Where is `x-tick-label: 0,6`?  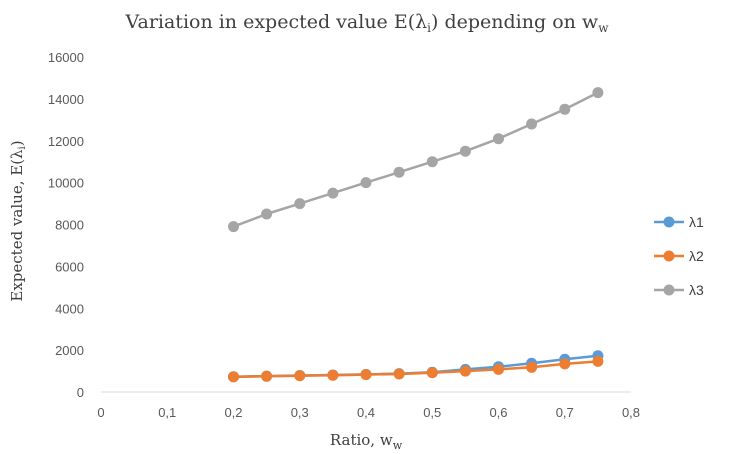 x-tick-label: 0,6 is located at coordinates (498, 412).